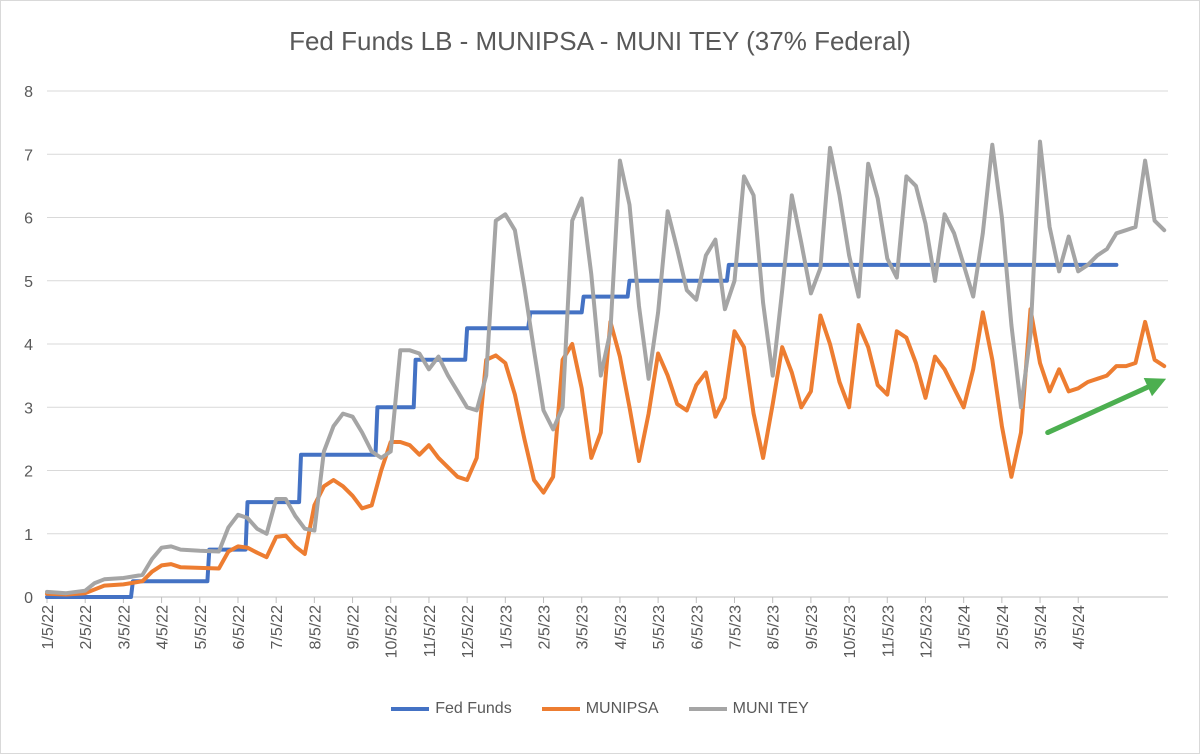  I want to click on legend-label-muni-tey: MUNI TEY, so click(770, 708).